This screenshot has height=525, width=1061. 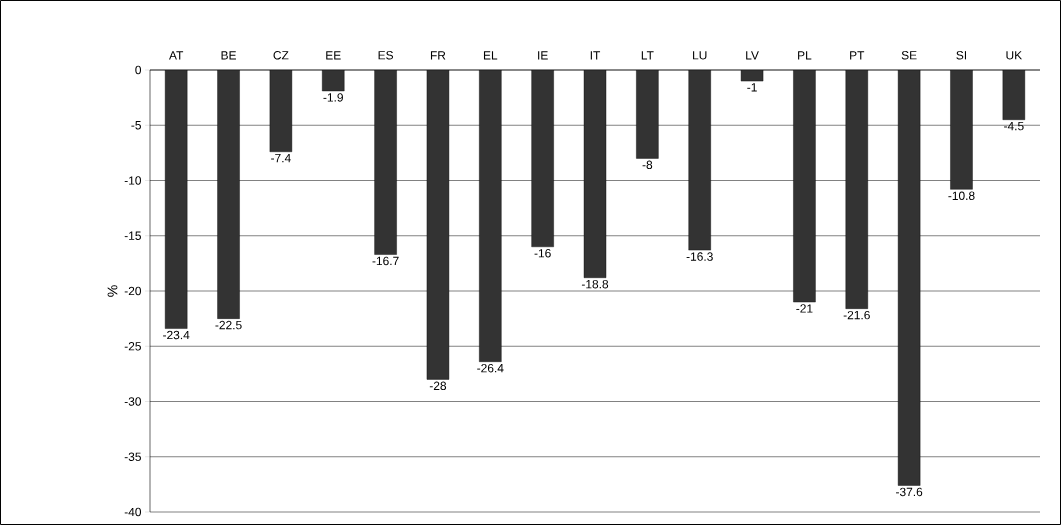 I want to click on x-tick-label: EE, so click(x=333, y=55).